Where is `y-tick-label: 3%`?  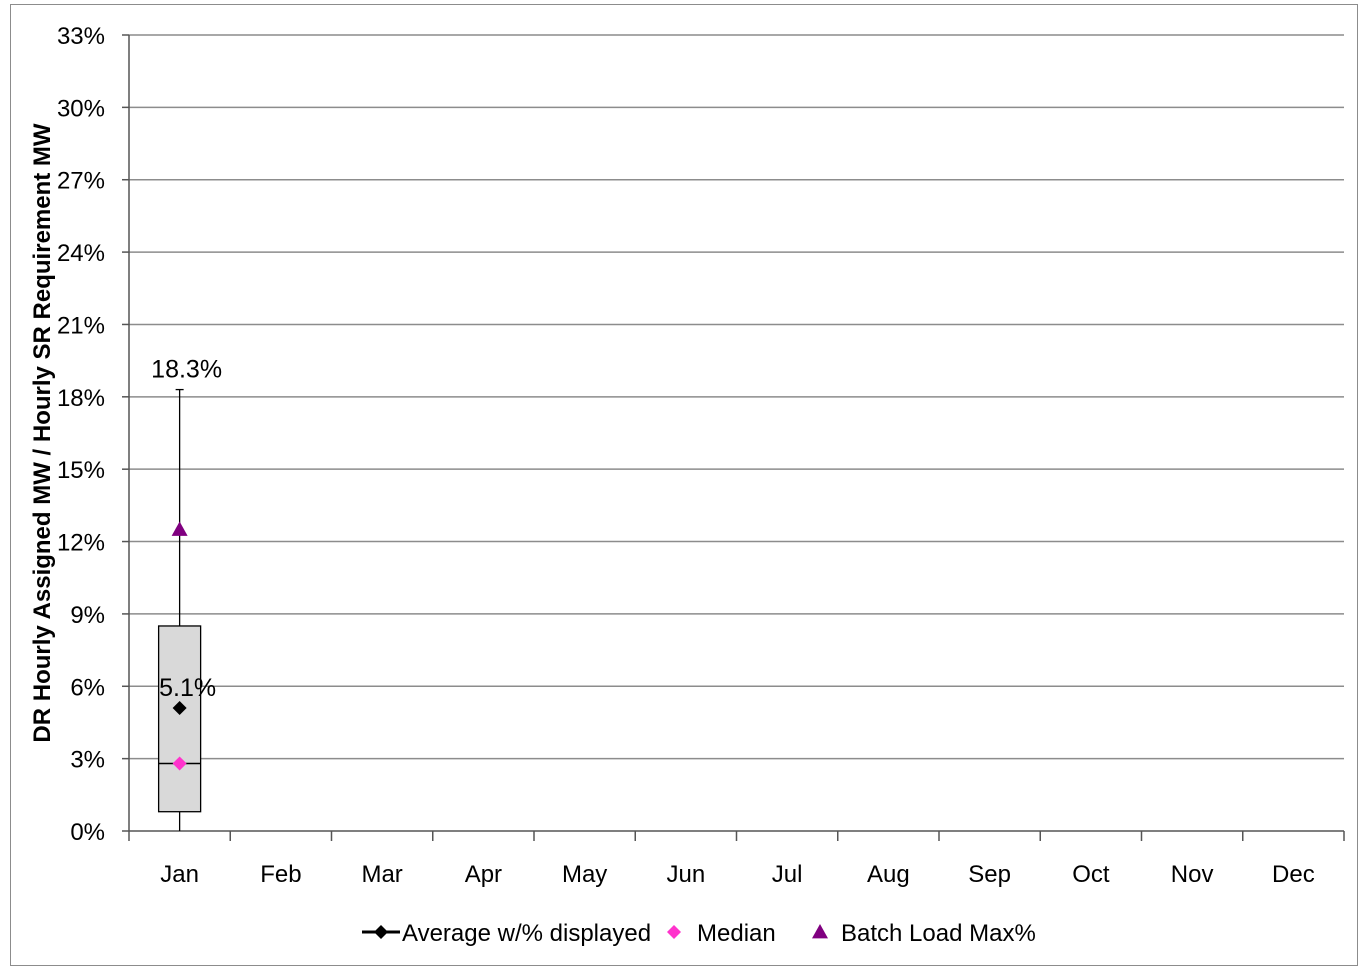 y-tick-label: 3% is located at coordinates (87, 760).